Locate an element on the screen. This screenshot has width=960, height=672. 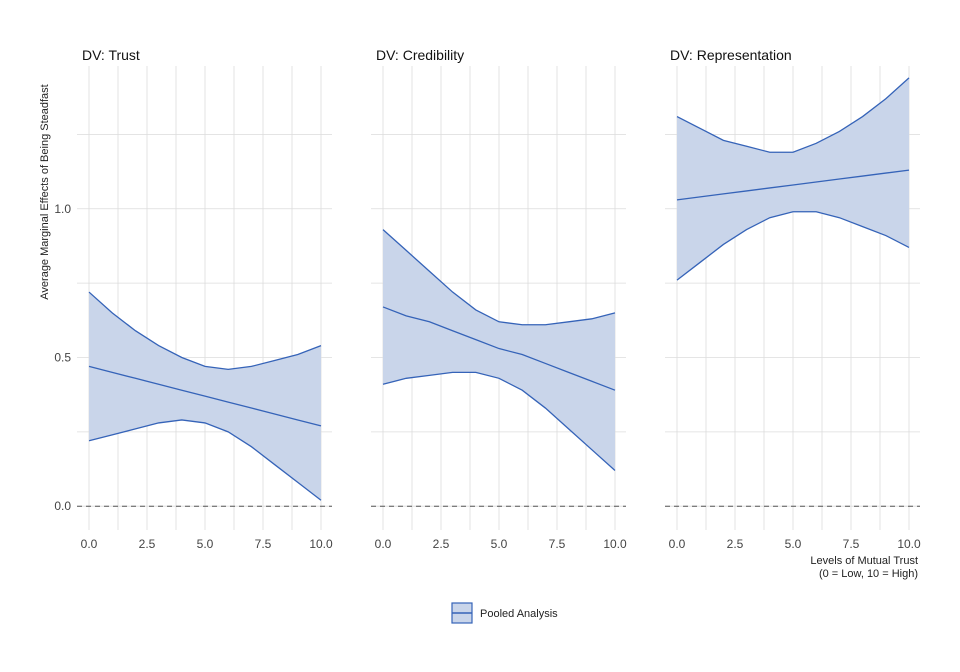
y-tick-label: 0.5 is located at coordinates (62, 357).